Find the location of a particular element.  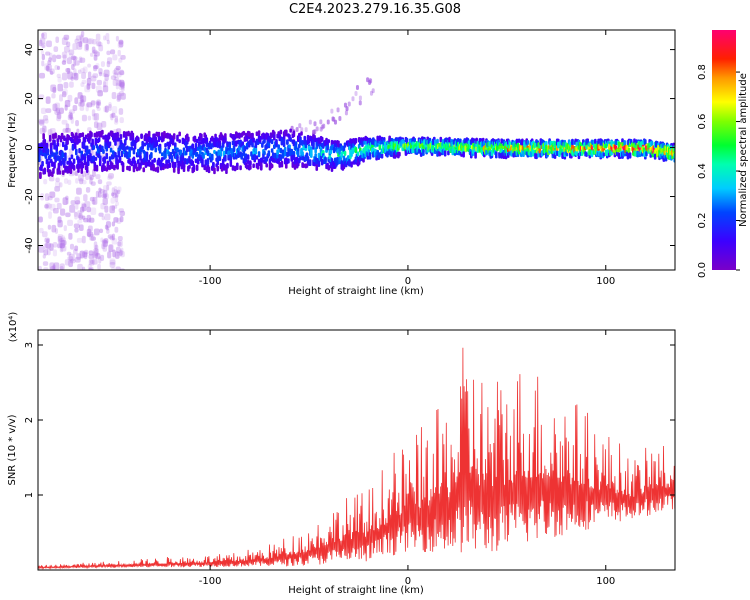

snr-y-axis-label: SNR (10 * v/v) is located at coordinates (12, 449).